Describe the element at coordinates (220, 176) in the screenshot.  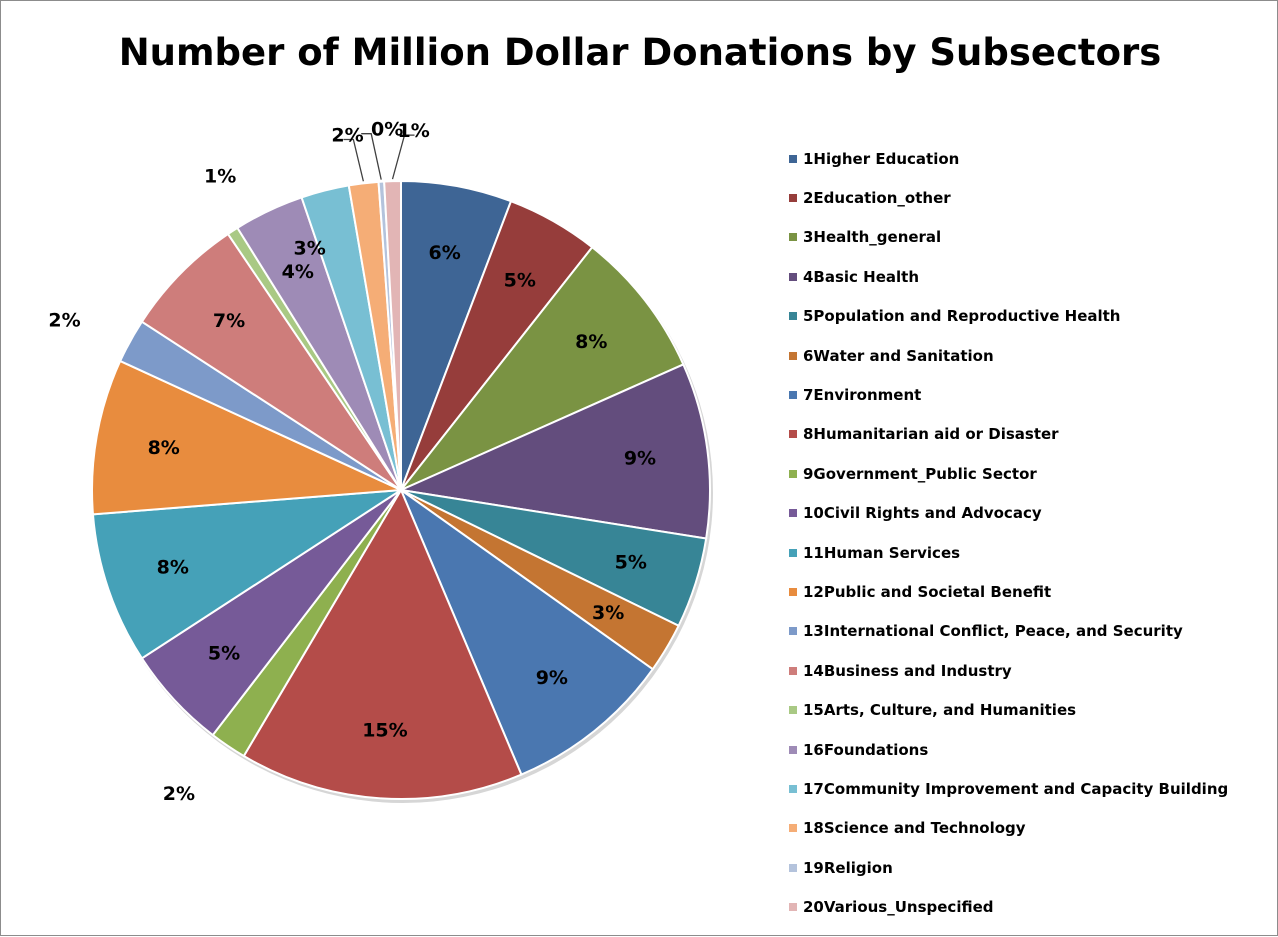
I see `data-label-15: 1%` at that location.